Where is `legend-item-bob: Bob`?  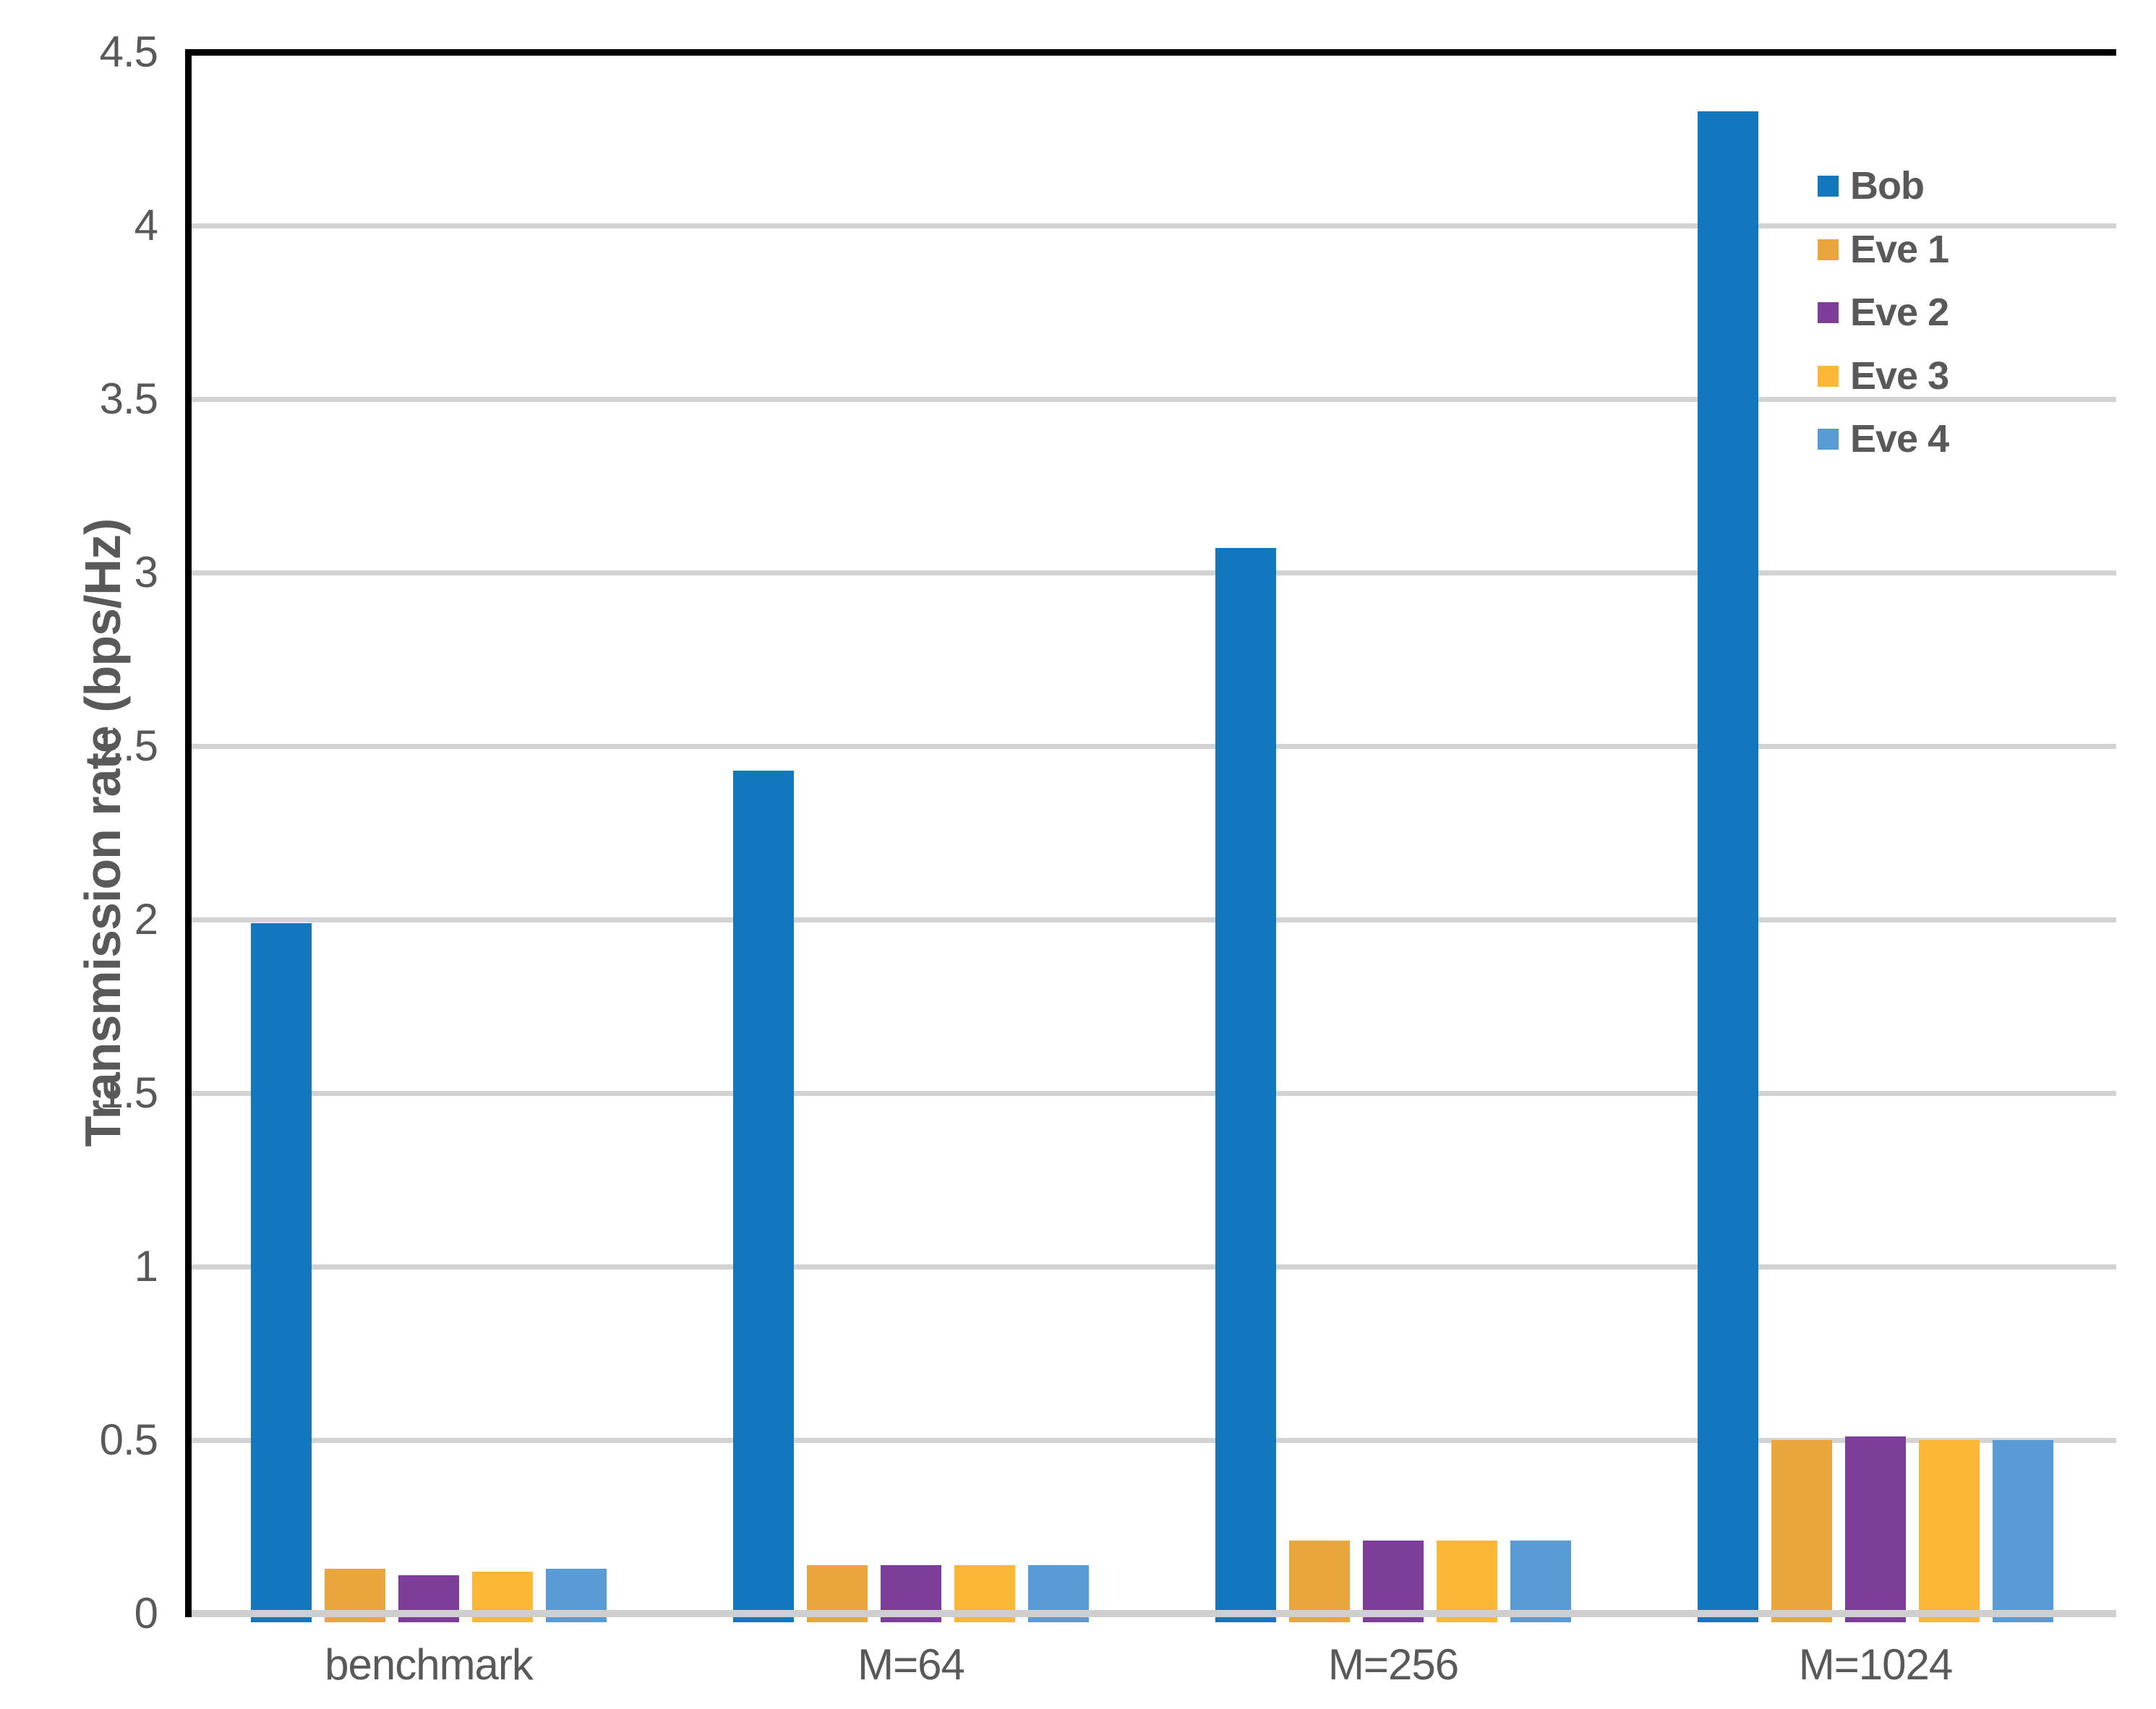 legend-item-bob: Bob is located at coordinates (1871, 186).